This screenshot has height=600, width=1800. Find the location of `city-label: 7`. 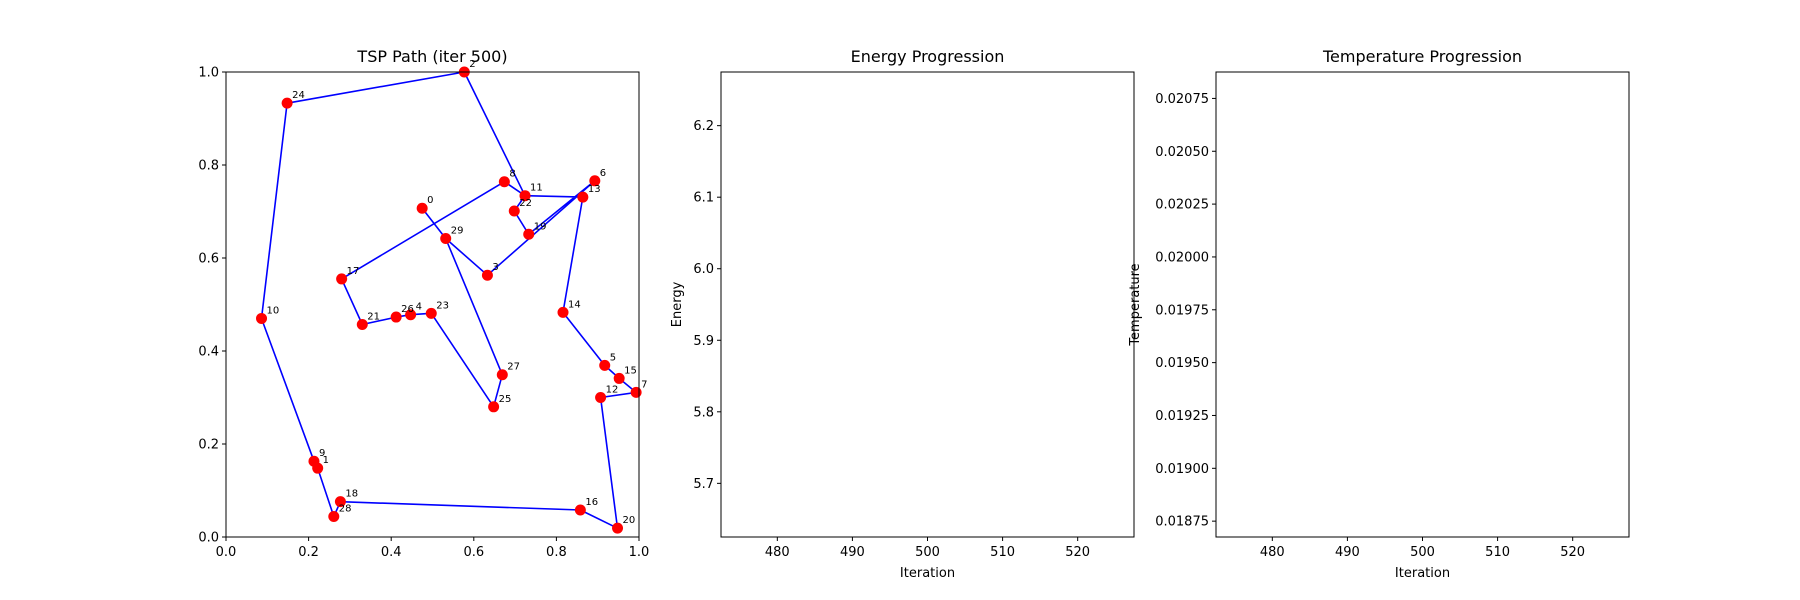

city-label: 7 is located at coordinates (644, 384).